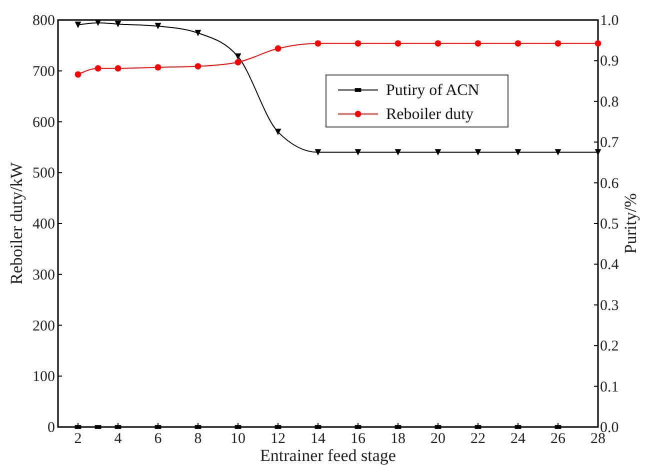 This screenshot has height=465, width=650. What do you see at coordinates (198, 439) in the screenshot?
I see `x-tick-label: 8` at bounding box center [198, 439].